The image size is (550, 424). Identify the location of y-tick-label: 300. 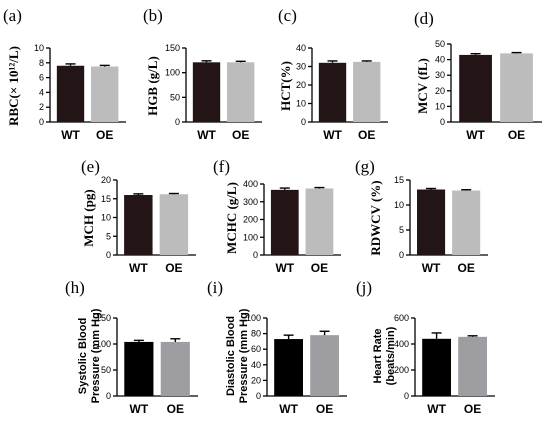
(250, 202).